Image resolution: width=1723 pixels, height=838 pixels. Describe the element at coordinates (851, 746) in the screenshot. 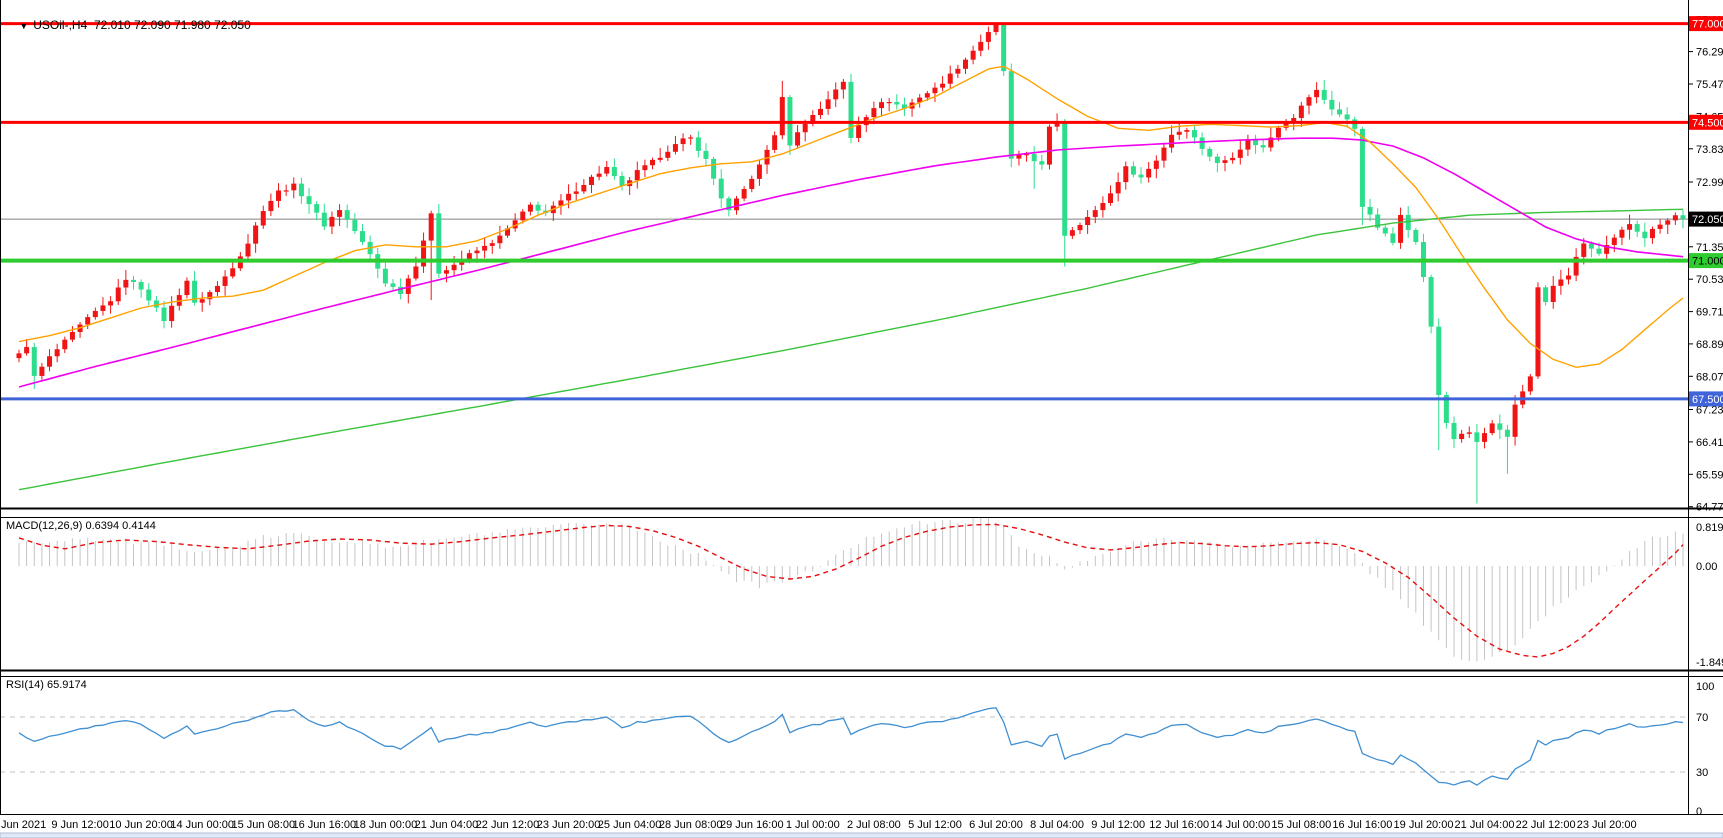

I see `rsi-line` at that location.